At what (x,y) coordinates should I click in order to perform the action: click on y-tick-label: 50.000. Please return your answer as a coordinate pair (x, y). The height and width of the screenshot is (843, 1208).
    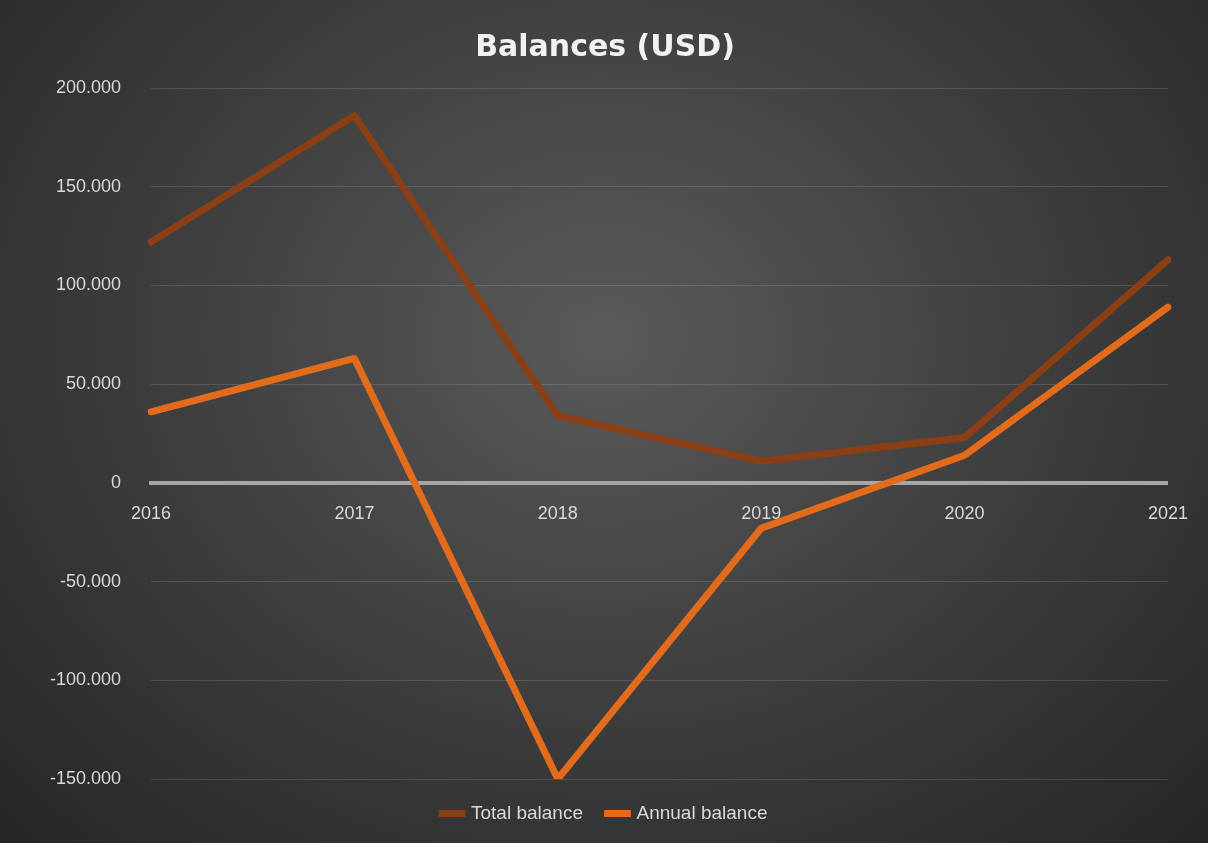
    Looking at the image, I should click on (94, 383).